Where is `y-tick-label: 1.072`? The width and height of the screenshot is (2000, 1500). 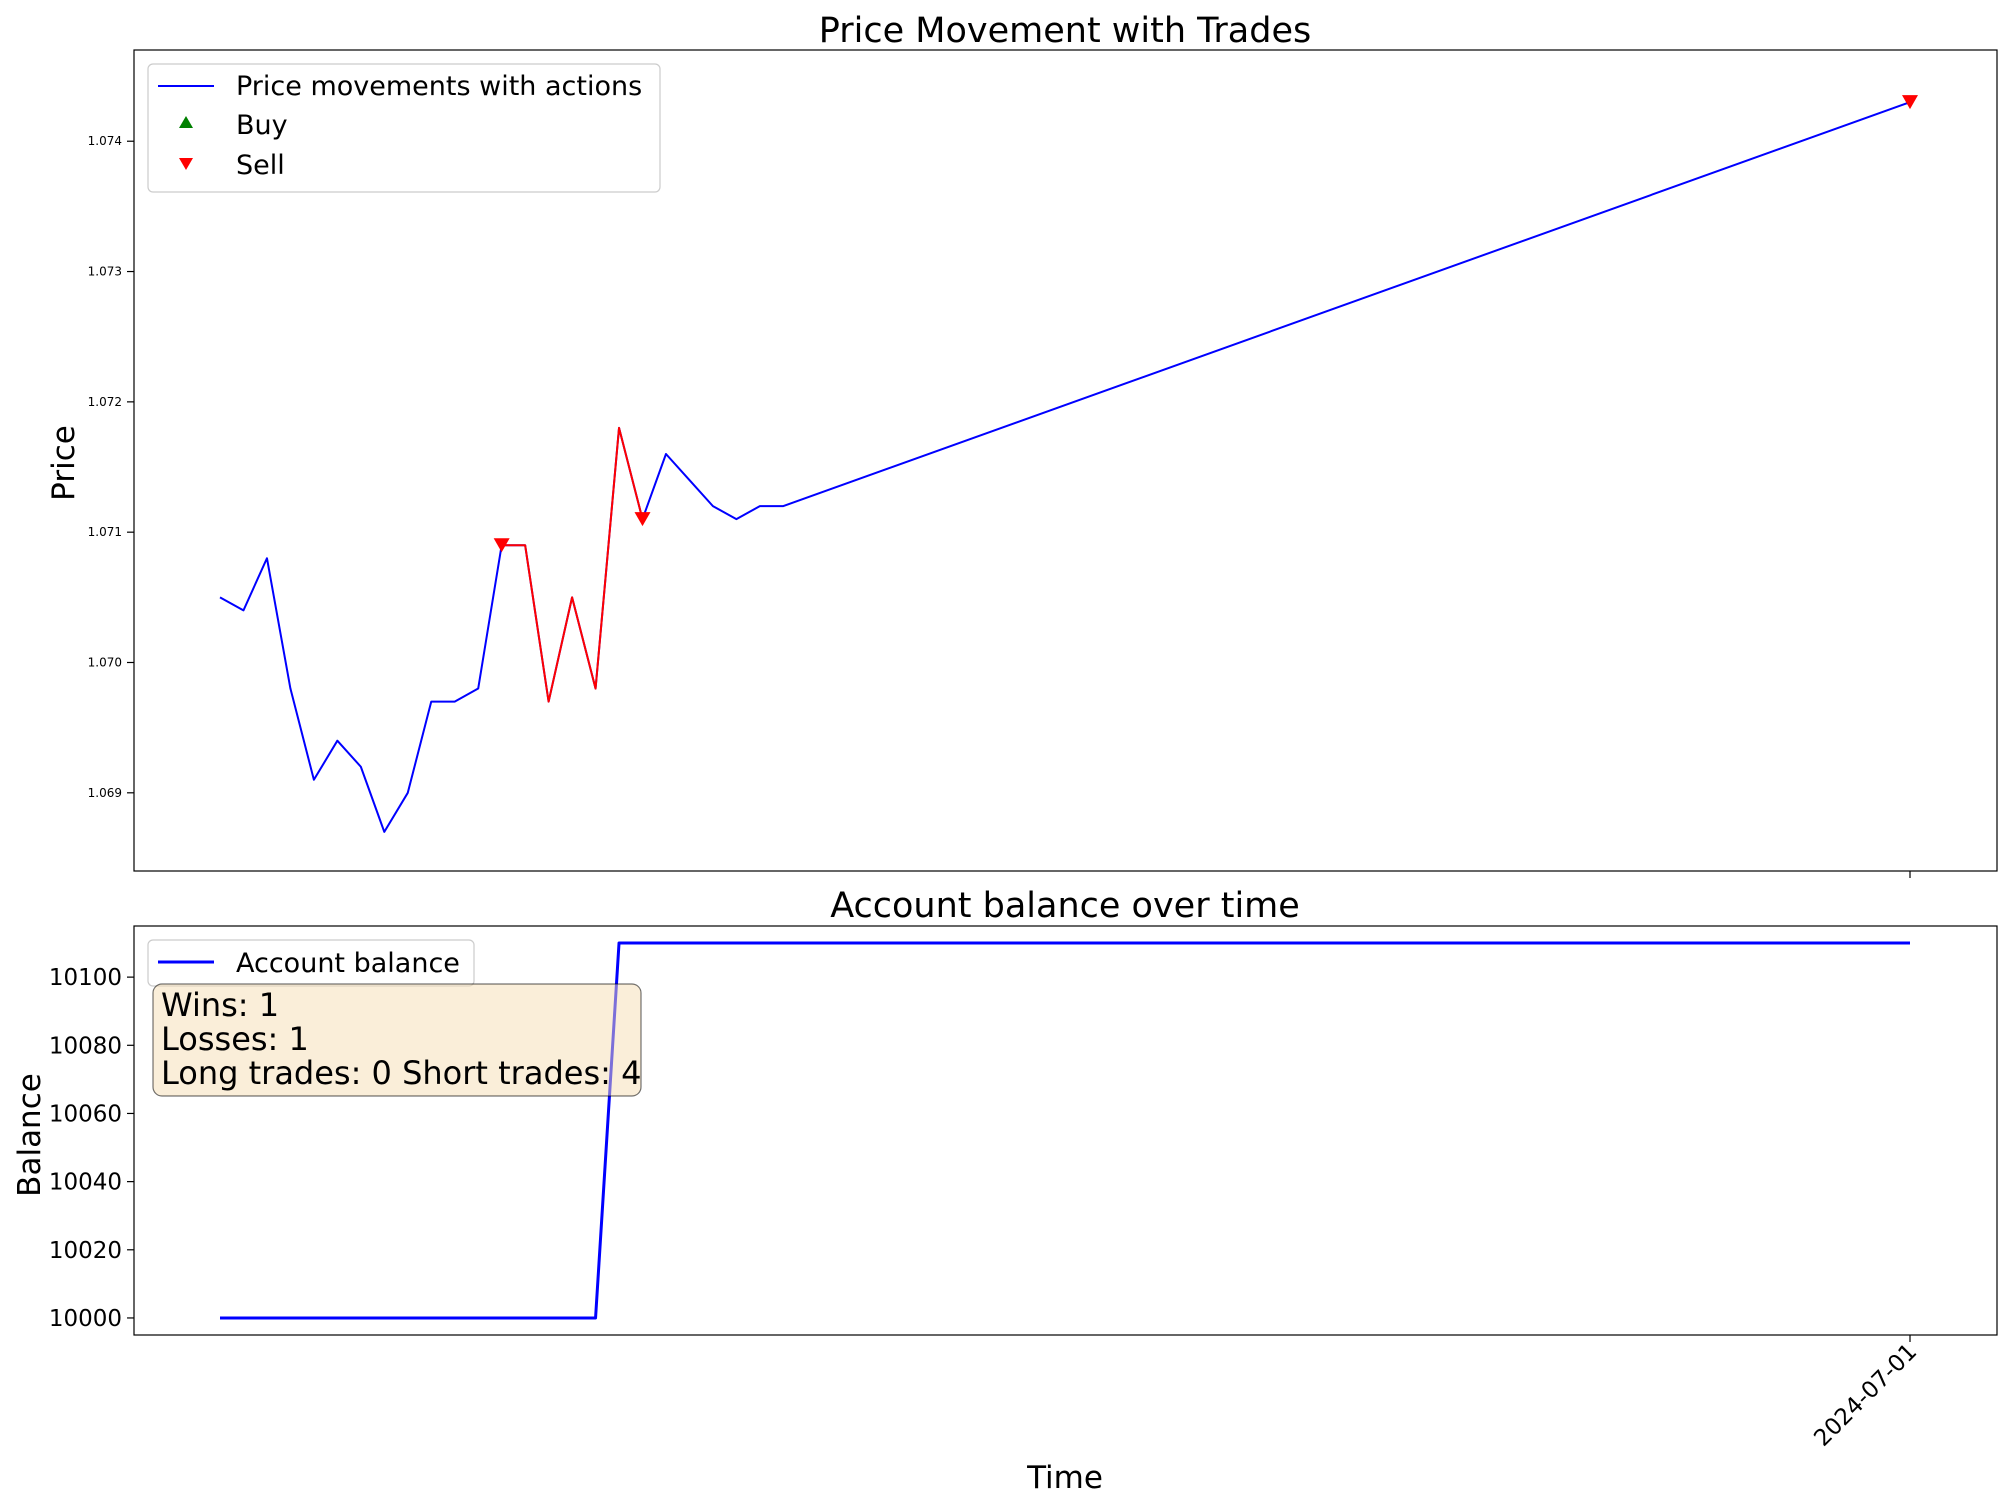 y-tick-label: 1.072 is located at coordinates (105, 402).